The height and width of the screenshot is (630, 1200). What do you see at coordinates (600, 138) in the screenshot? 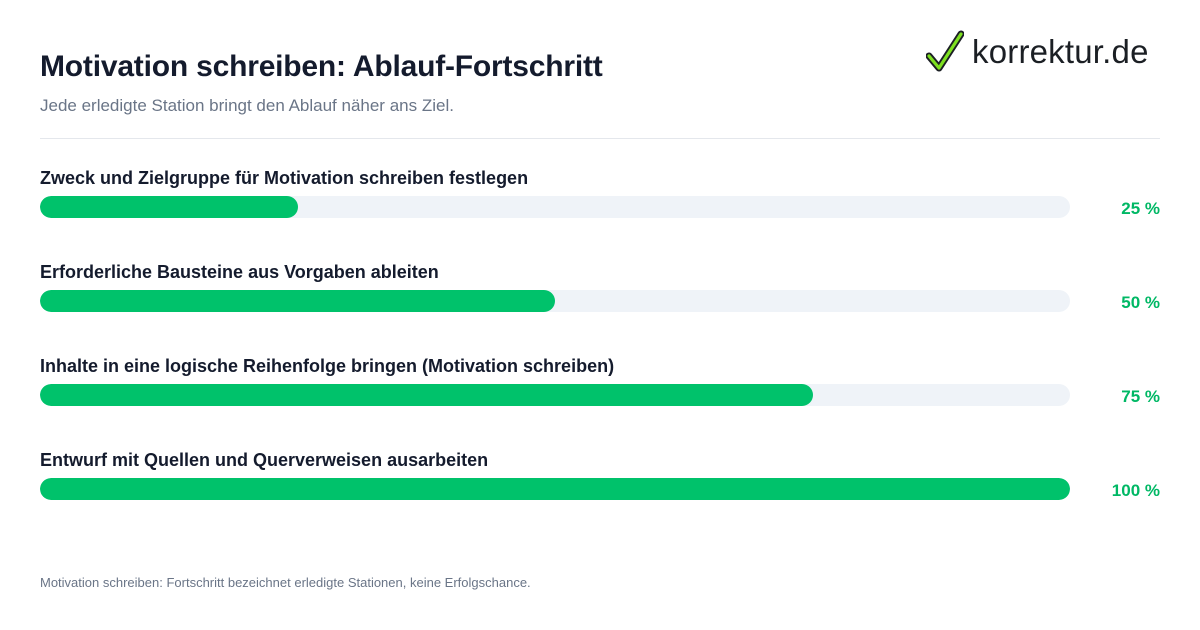
I see `header-divider` at bounding box center [600, 138].